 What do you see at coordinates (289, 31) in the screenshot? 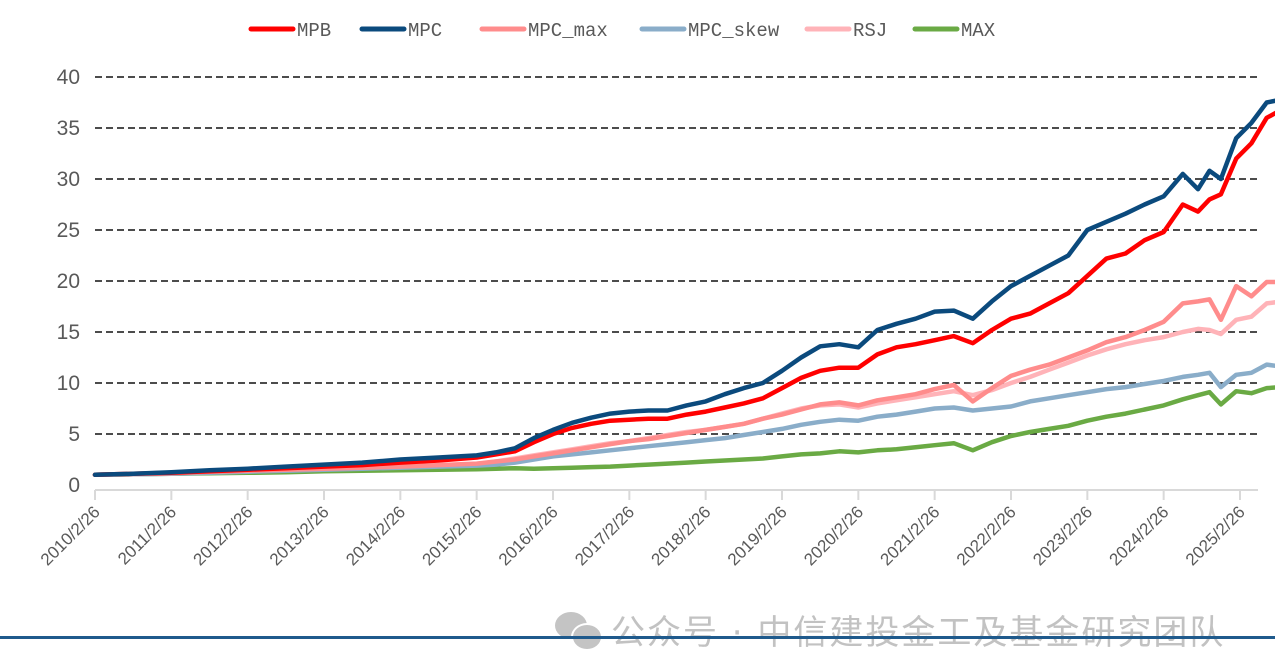
I see `legend-item-mpb: MPB` at bounding box center [289, 31].